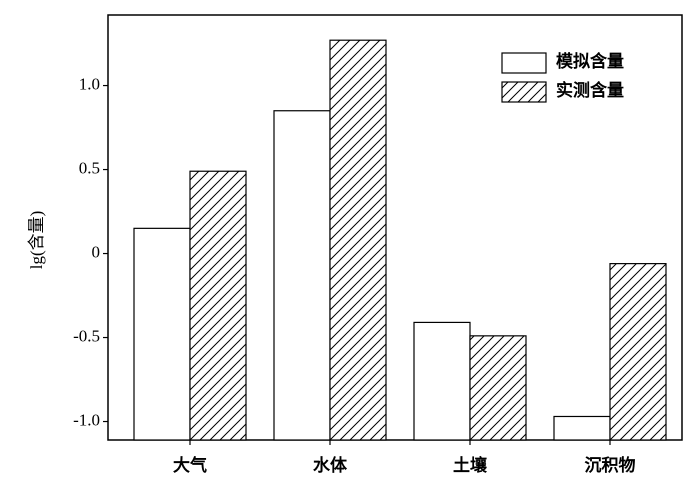 The height and width of the screenshot is (490, 700). What do you see at coordinates (190, 465) in the screenshot?
I see `x-tick-label: 大气` at bounding box center [190, 465].